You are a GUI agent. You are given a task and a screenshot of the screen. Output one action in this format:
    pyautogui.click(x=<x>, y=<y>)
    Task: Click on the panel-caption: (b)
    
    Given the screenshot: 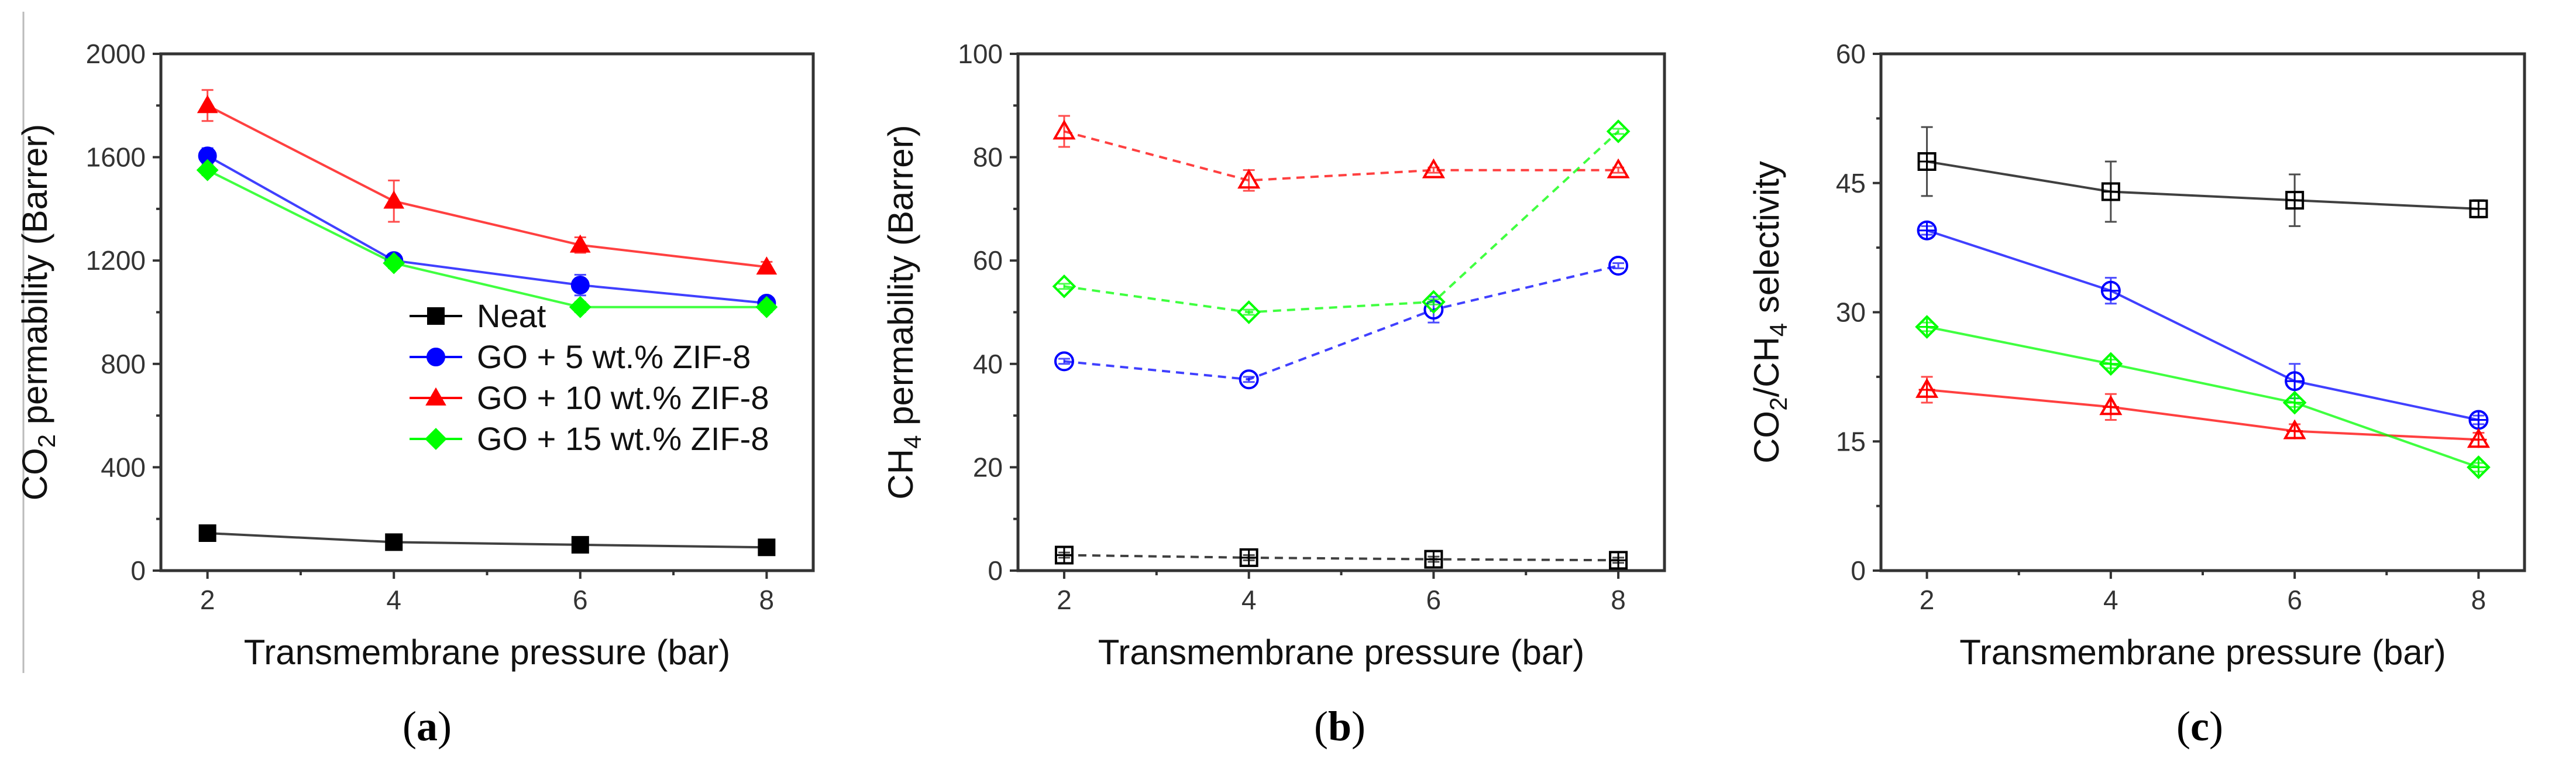 What is the action you would take?
    pyautogui.click(x=1340, y=726)
    